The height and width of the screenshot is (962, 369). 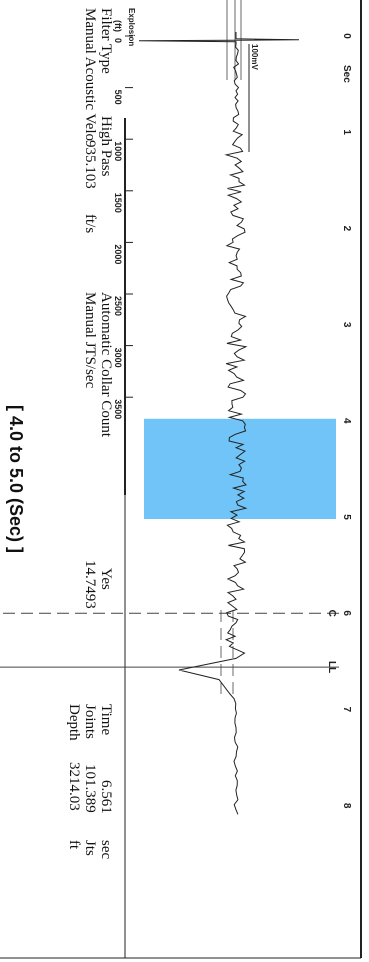 What do you see at coordinates (90, 584) in the screenshot?
I see `jts-sec-value: 14.7493` at bounding box center [90, 584].